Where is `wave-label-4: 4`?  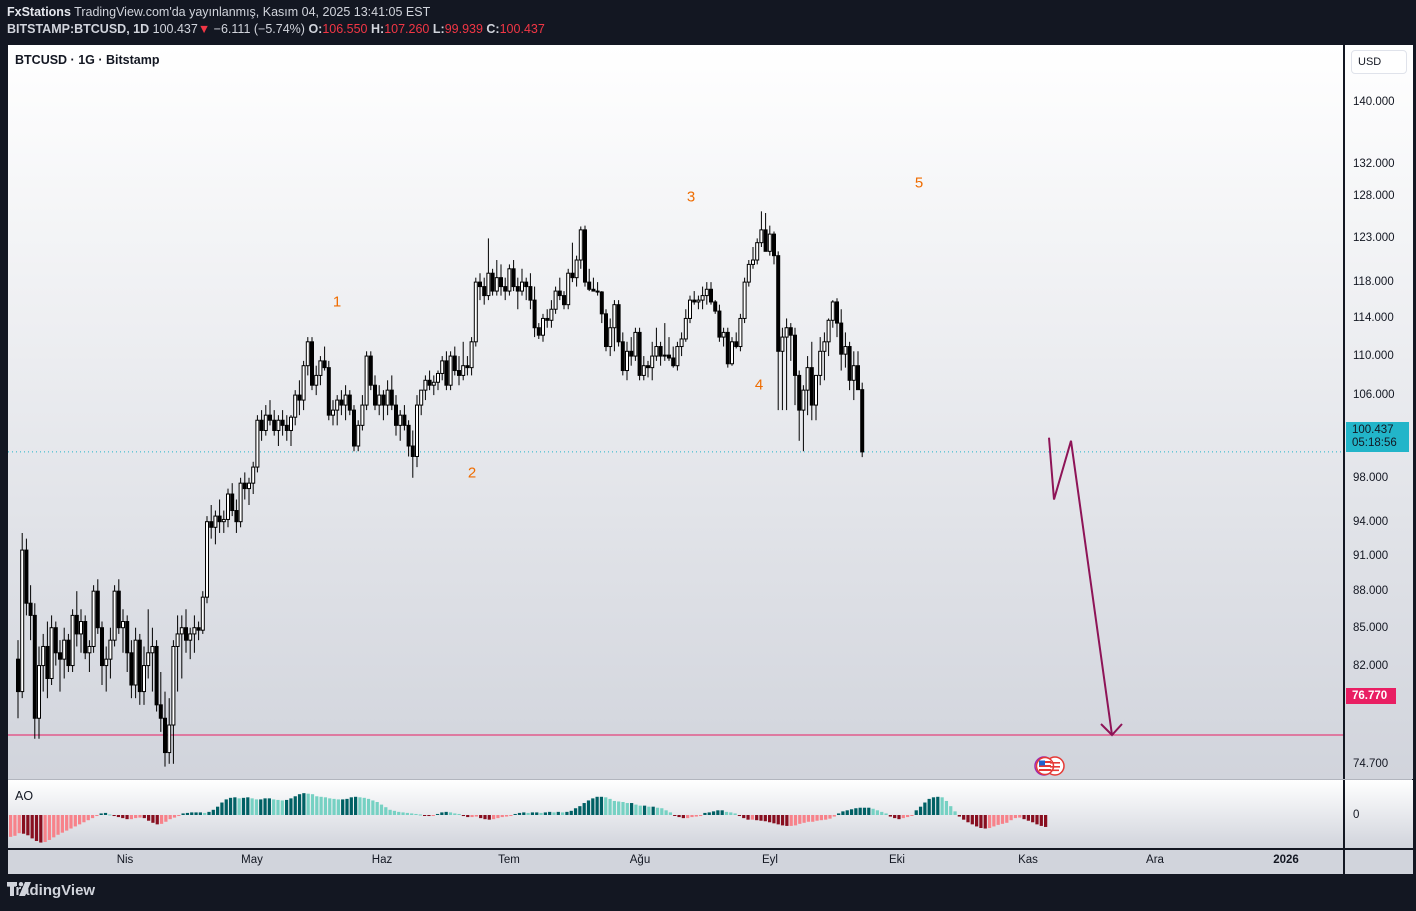 wave-label-4: 4 is located at coordinates (759, 385).